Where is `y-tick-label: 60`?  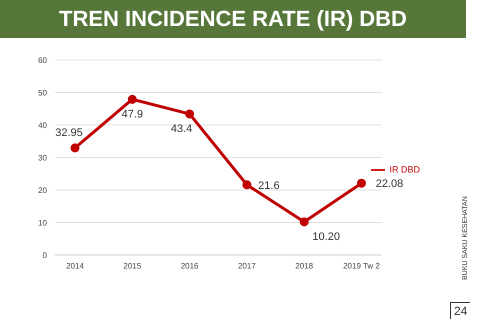
y-tick-label: 60 is located at coordinates (43, 60).